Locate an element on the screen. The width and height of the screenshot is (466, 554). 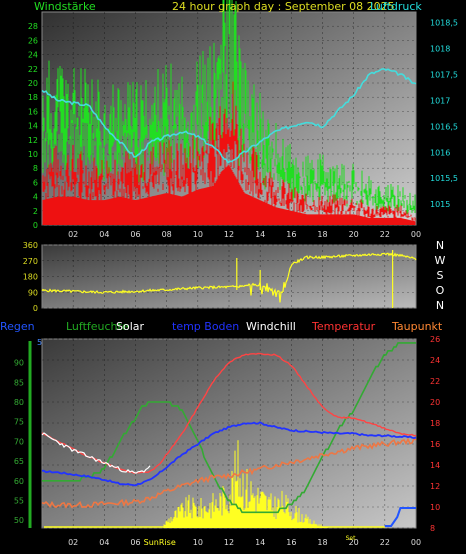
temperature-right-axis: 8 10 12 14 16 18 20 22 24 26 is located at coordinates (435, 434).